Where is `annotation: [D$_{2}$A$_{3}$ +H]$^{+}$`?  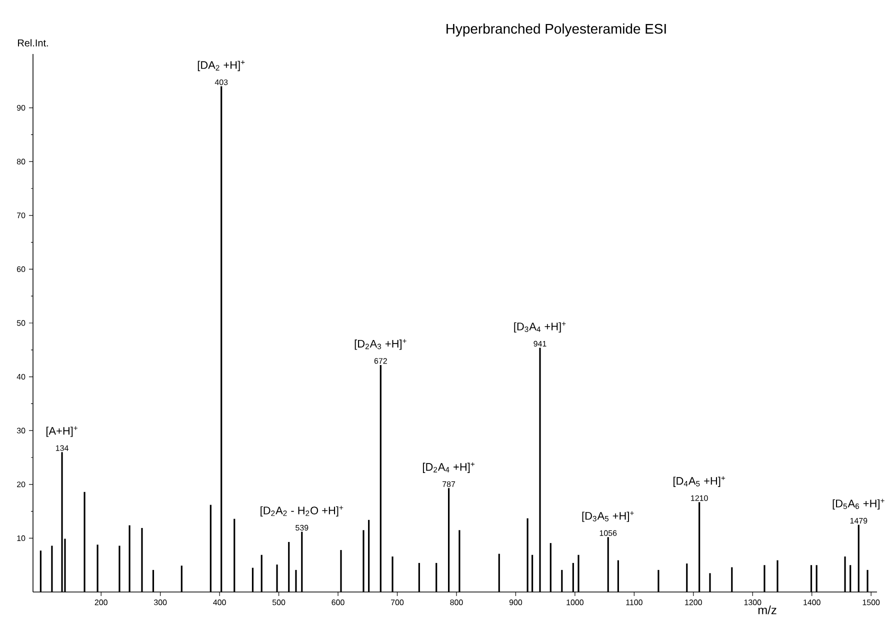 annotation: [D$_{2}$A$_{3}$ +H]$^{+}$ is located at coordinates (380, 344).